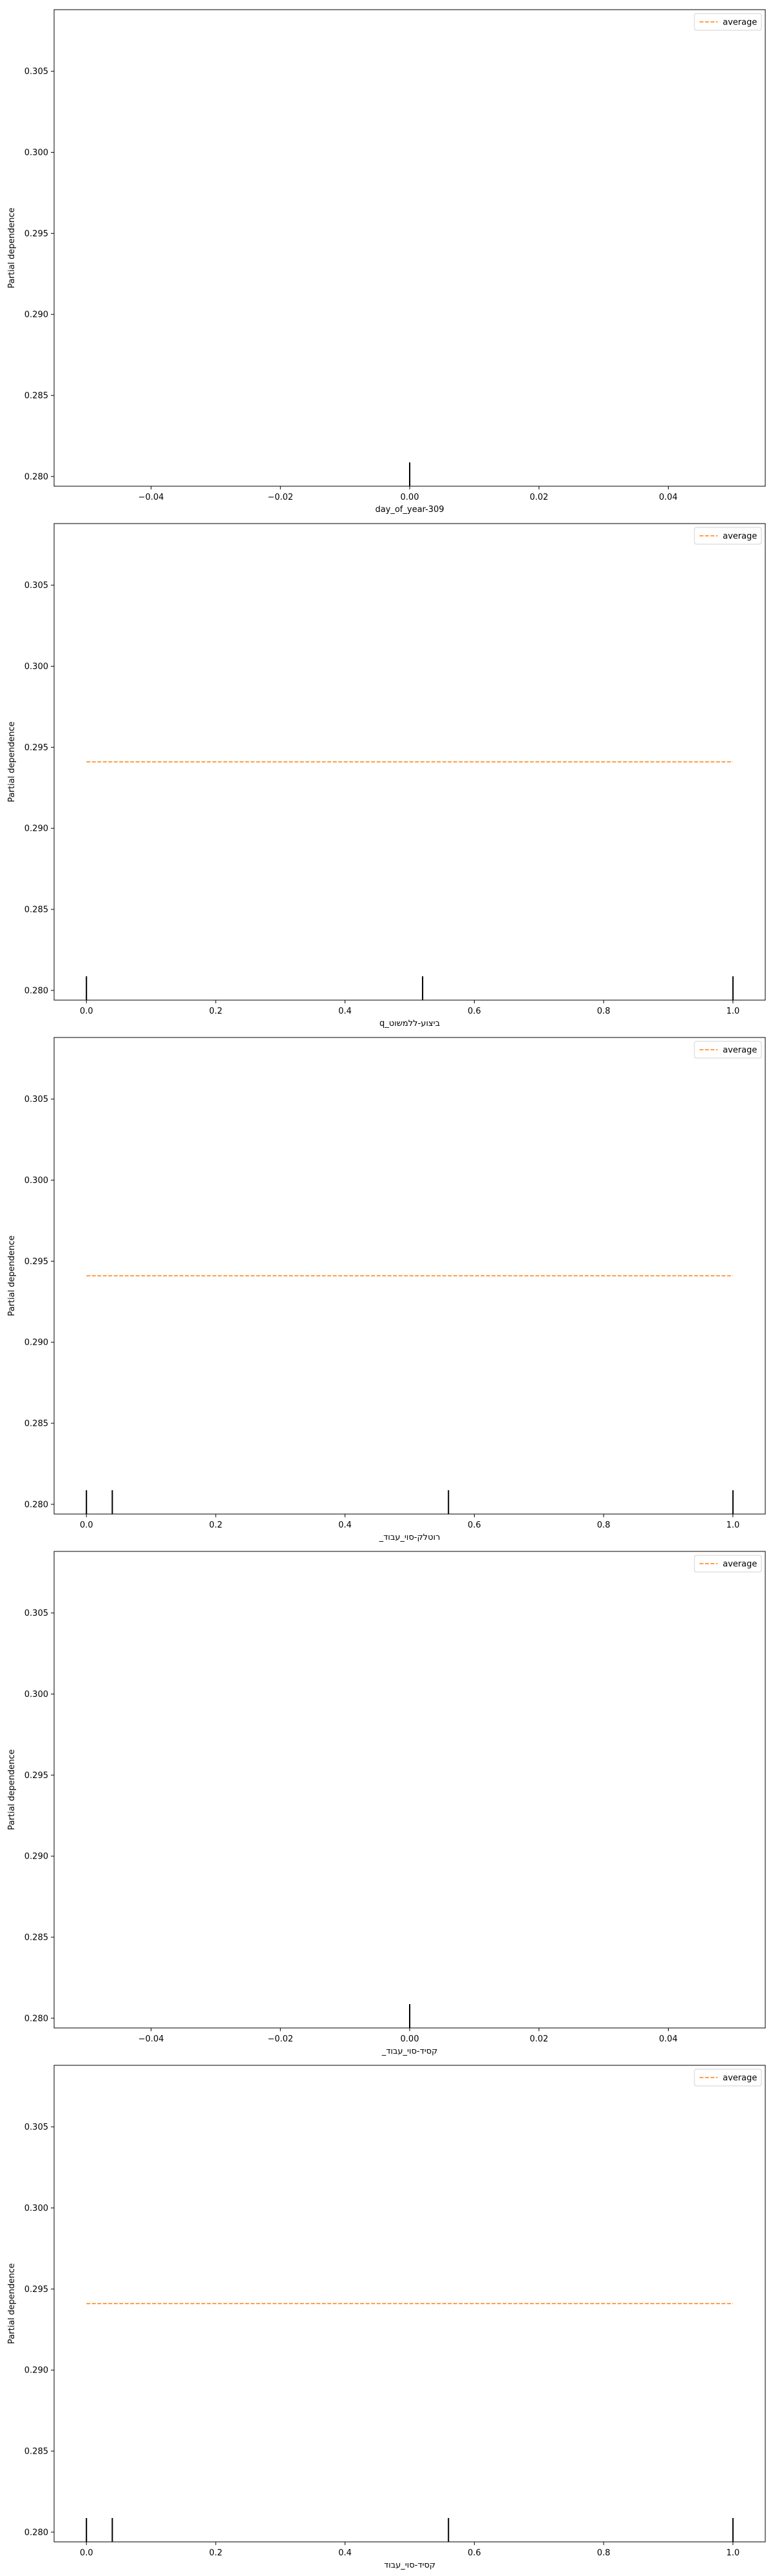  What do you see at coordinates (410, 1537) in the screenshot?
I see `x-axis-label: _רוטלק-סוי_עבוד` at bounding box center [410, 1537].